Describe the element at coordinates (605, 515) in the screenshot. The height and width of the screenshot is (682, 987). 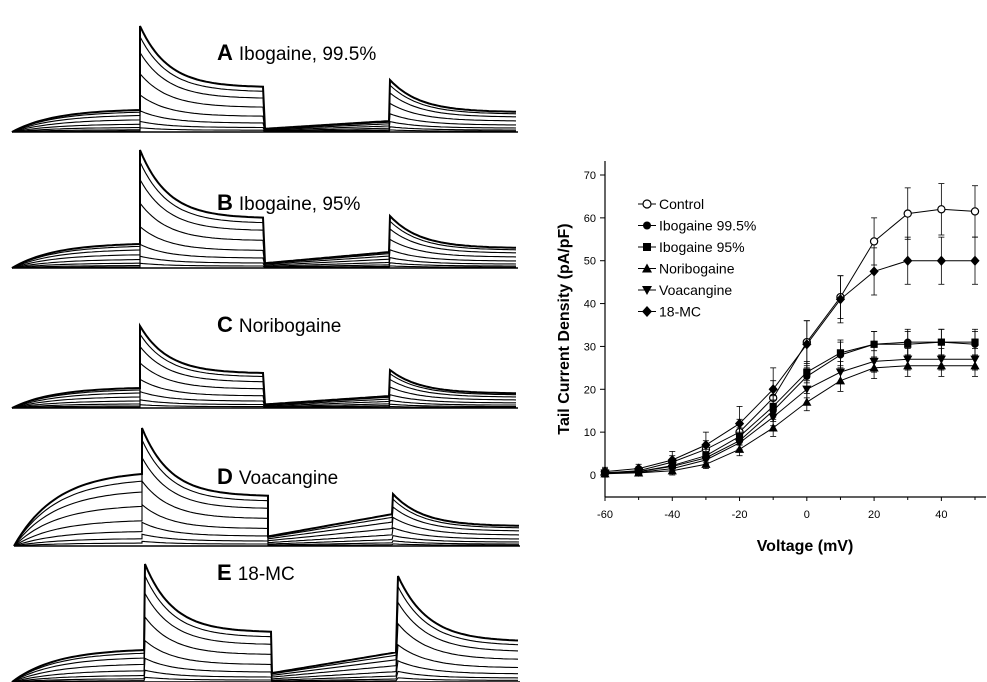
I see `x-tick-label: -60` at that location.